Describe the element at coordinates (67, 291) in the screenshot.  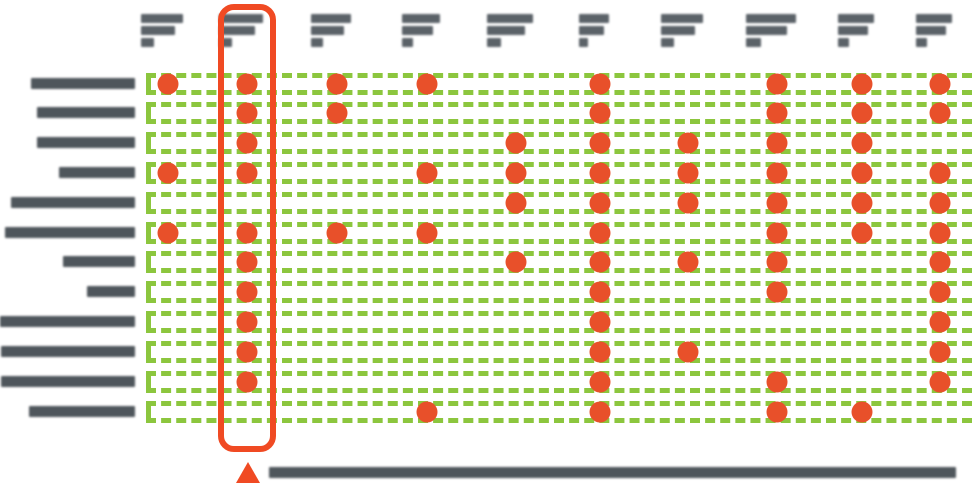
I see `row-label-8: Recipes` at that location.